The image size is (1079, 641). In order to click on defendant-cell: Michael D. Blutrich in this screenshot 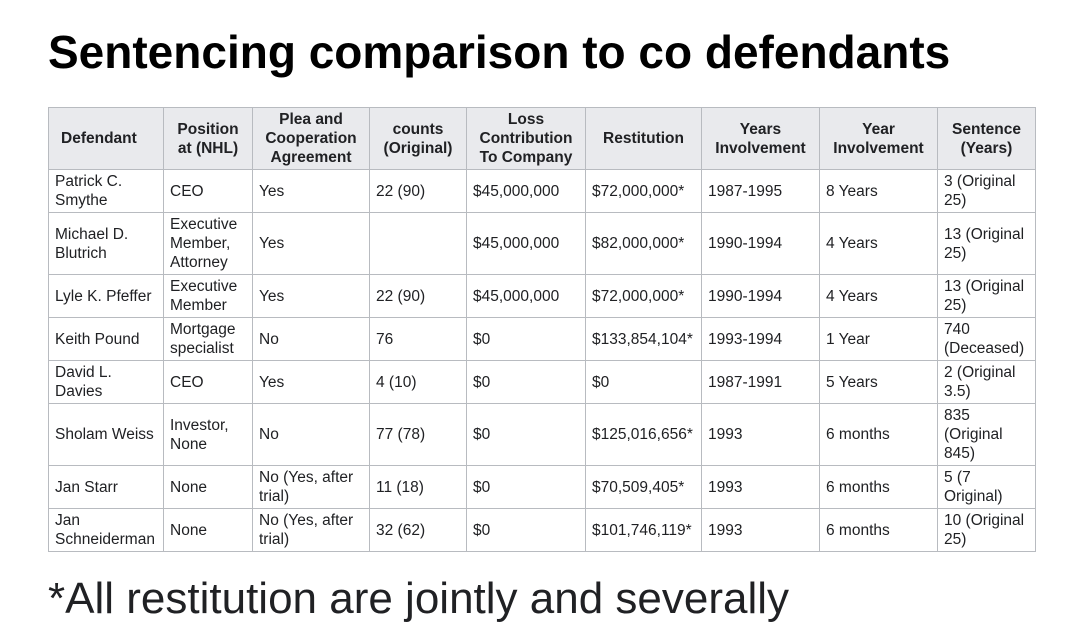, I will do `click(106, 243)`.